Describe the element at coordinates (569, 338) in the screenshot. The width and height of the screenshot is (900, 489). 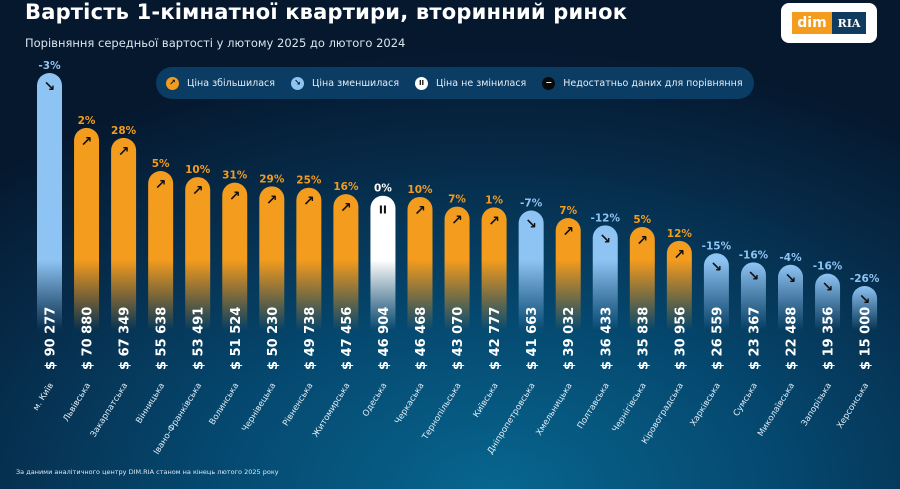
I see `value-label: $ 39 032` at that location.